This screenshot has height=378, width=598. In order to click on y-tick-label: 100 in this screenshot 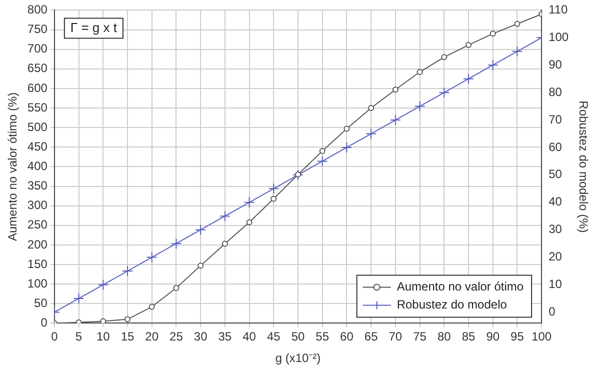, I will do `click(37, 283)`.